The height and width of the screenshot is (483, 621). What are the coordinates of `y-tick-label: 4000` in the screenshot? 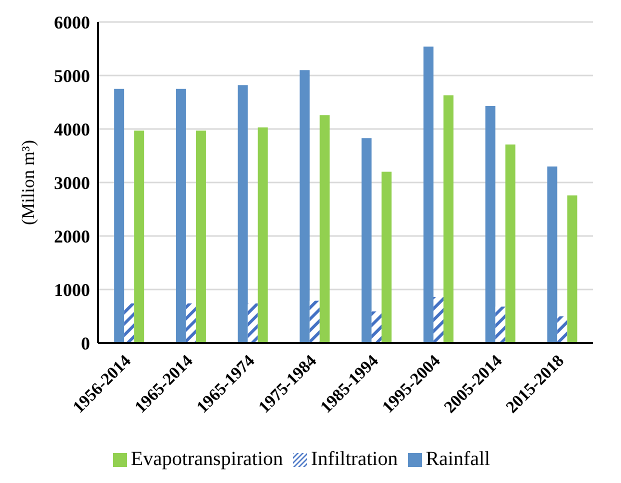 It's located at (72, 129).